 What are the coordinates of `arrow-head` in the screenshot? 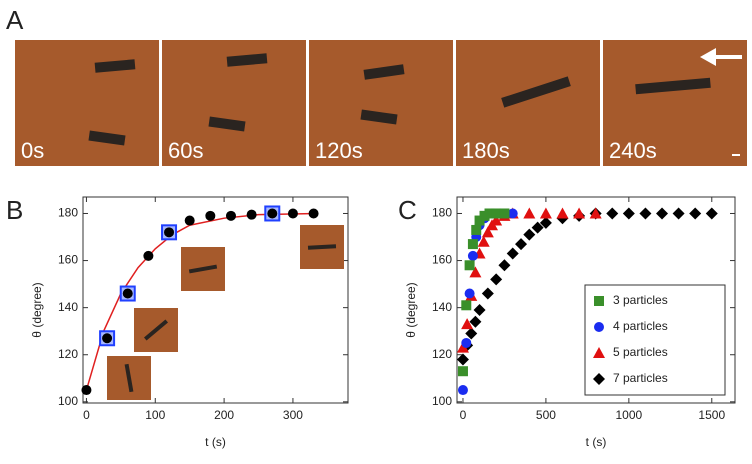 It's located at (708, 57).